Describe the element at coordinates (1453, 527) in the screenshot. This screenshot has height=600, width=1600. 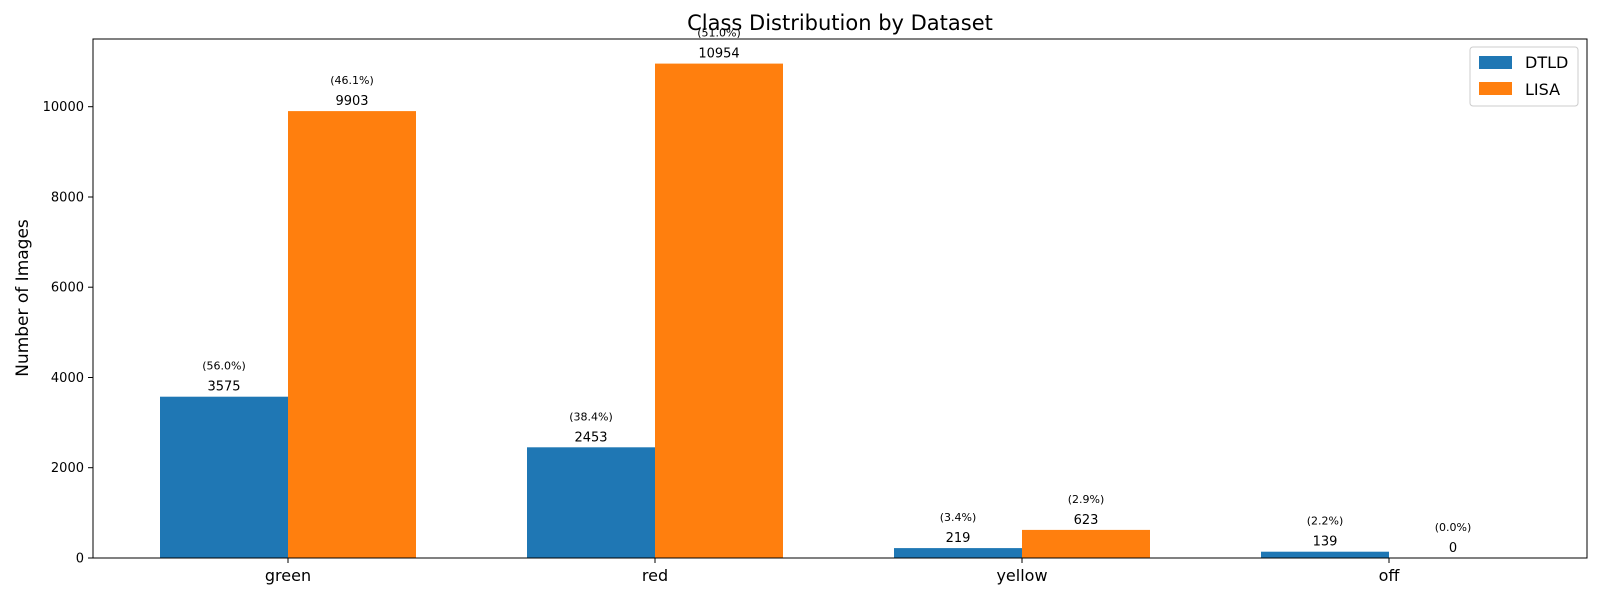
I see `percent-label-lisa-off: (0.0%)` at that location.